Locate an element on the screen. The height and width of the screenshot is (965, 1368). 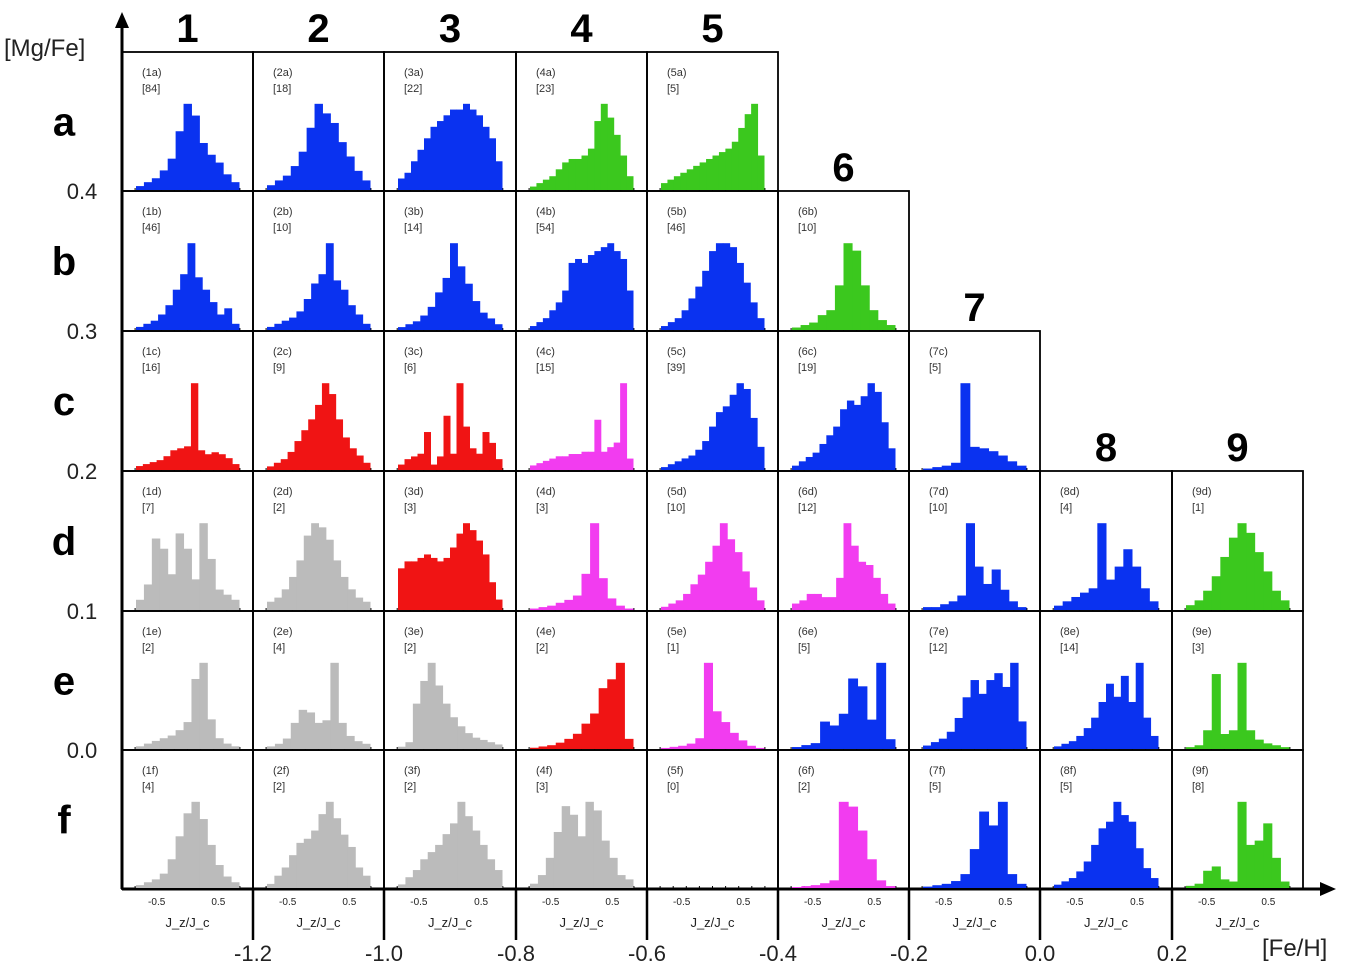
x-tick-label: -0.2 is located at coordinates (909, 953).